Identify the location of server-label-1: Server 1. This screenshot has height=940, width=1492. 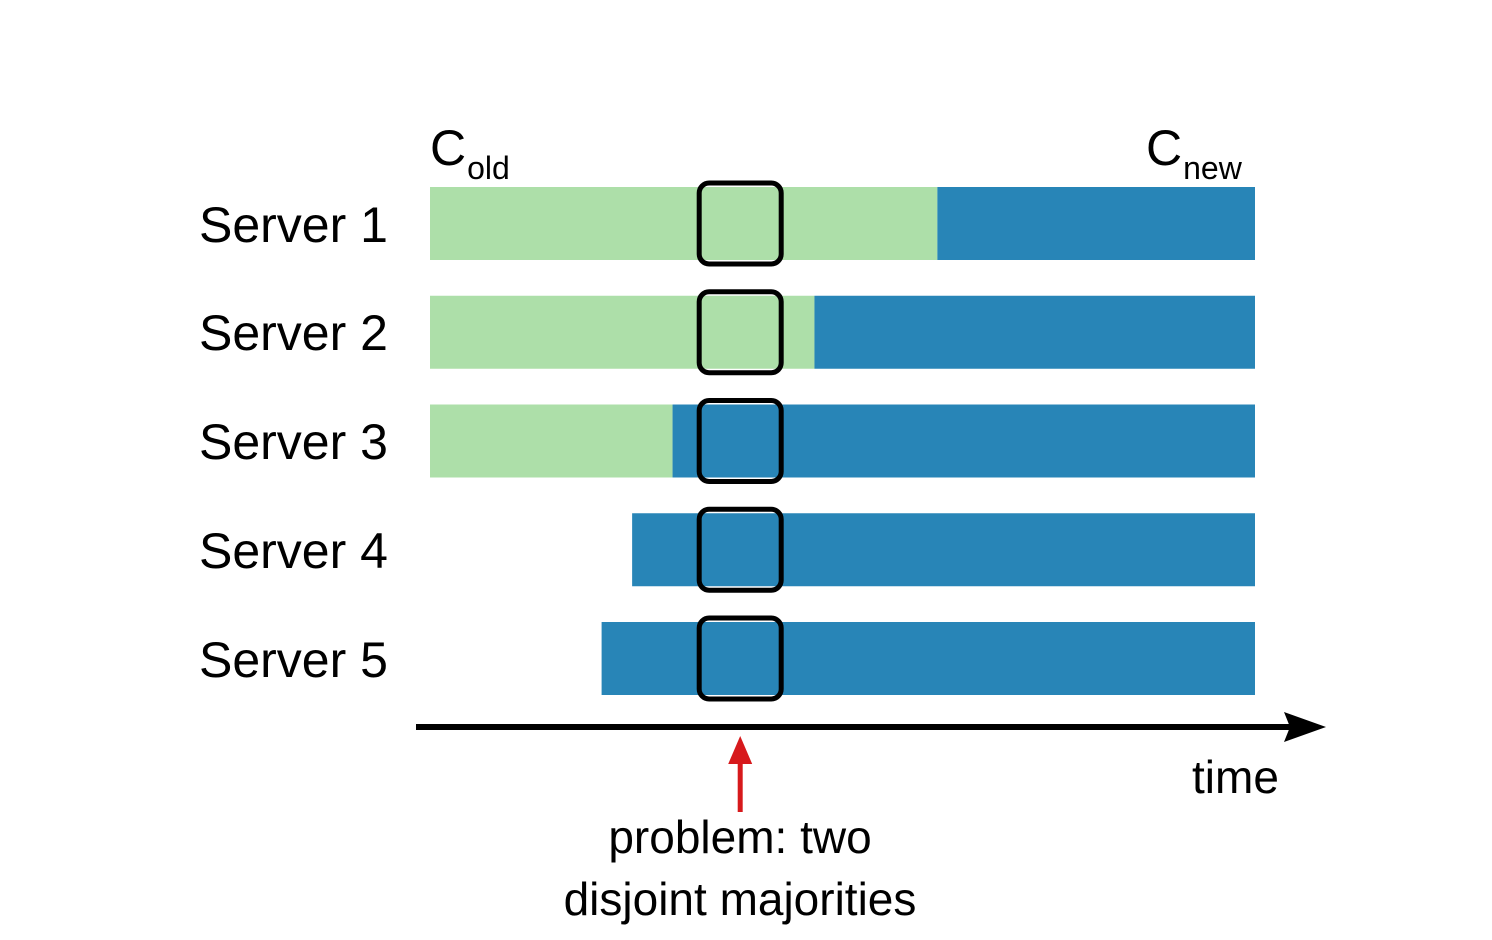
(293, 225).